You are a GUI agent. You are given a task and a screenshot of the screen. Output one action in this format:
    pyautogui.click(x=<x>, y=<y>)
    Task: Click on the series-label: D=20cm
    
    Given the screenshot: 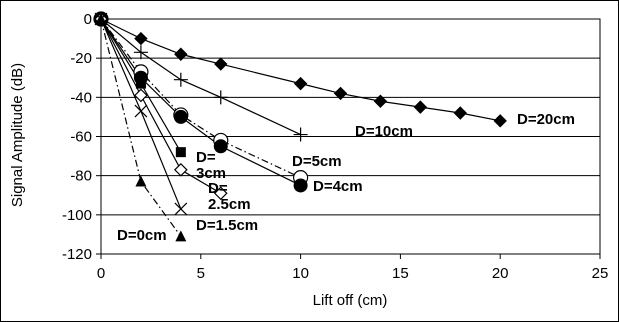 What is the action you would take?
    pyautogui.click(x=546, y=119)
    